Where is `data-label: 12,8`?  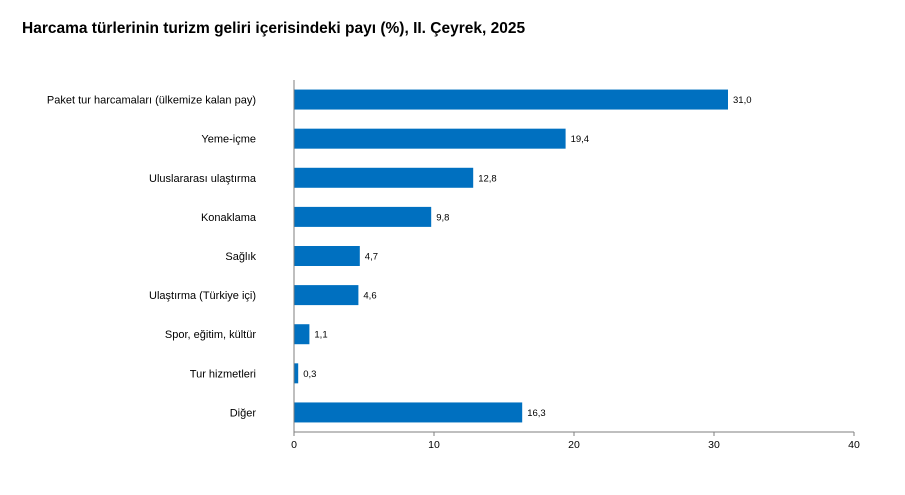
data-label: 12,8 is located at coordinates (487, 178).